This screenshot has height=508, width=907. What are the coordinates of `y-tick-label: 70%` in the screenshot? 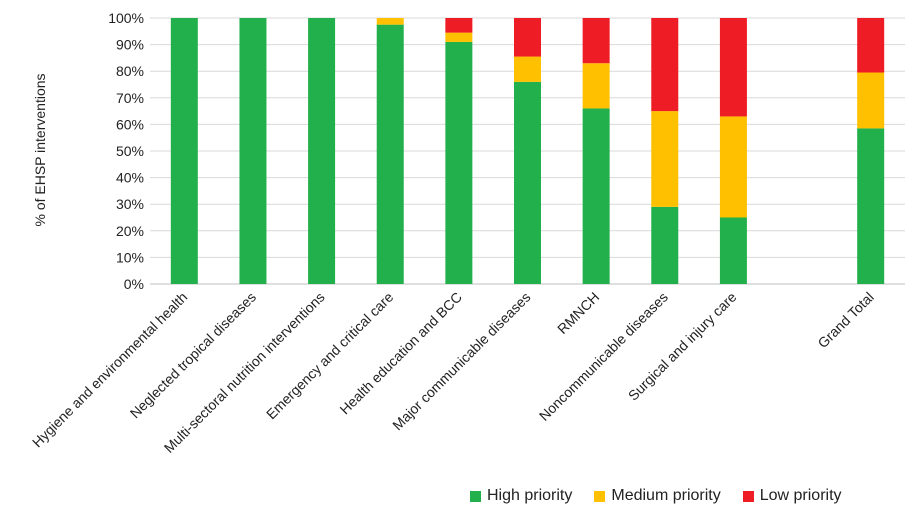 It's located at (130, 98).